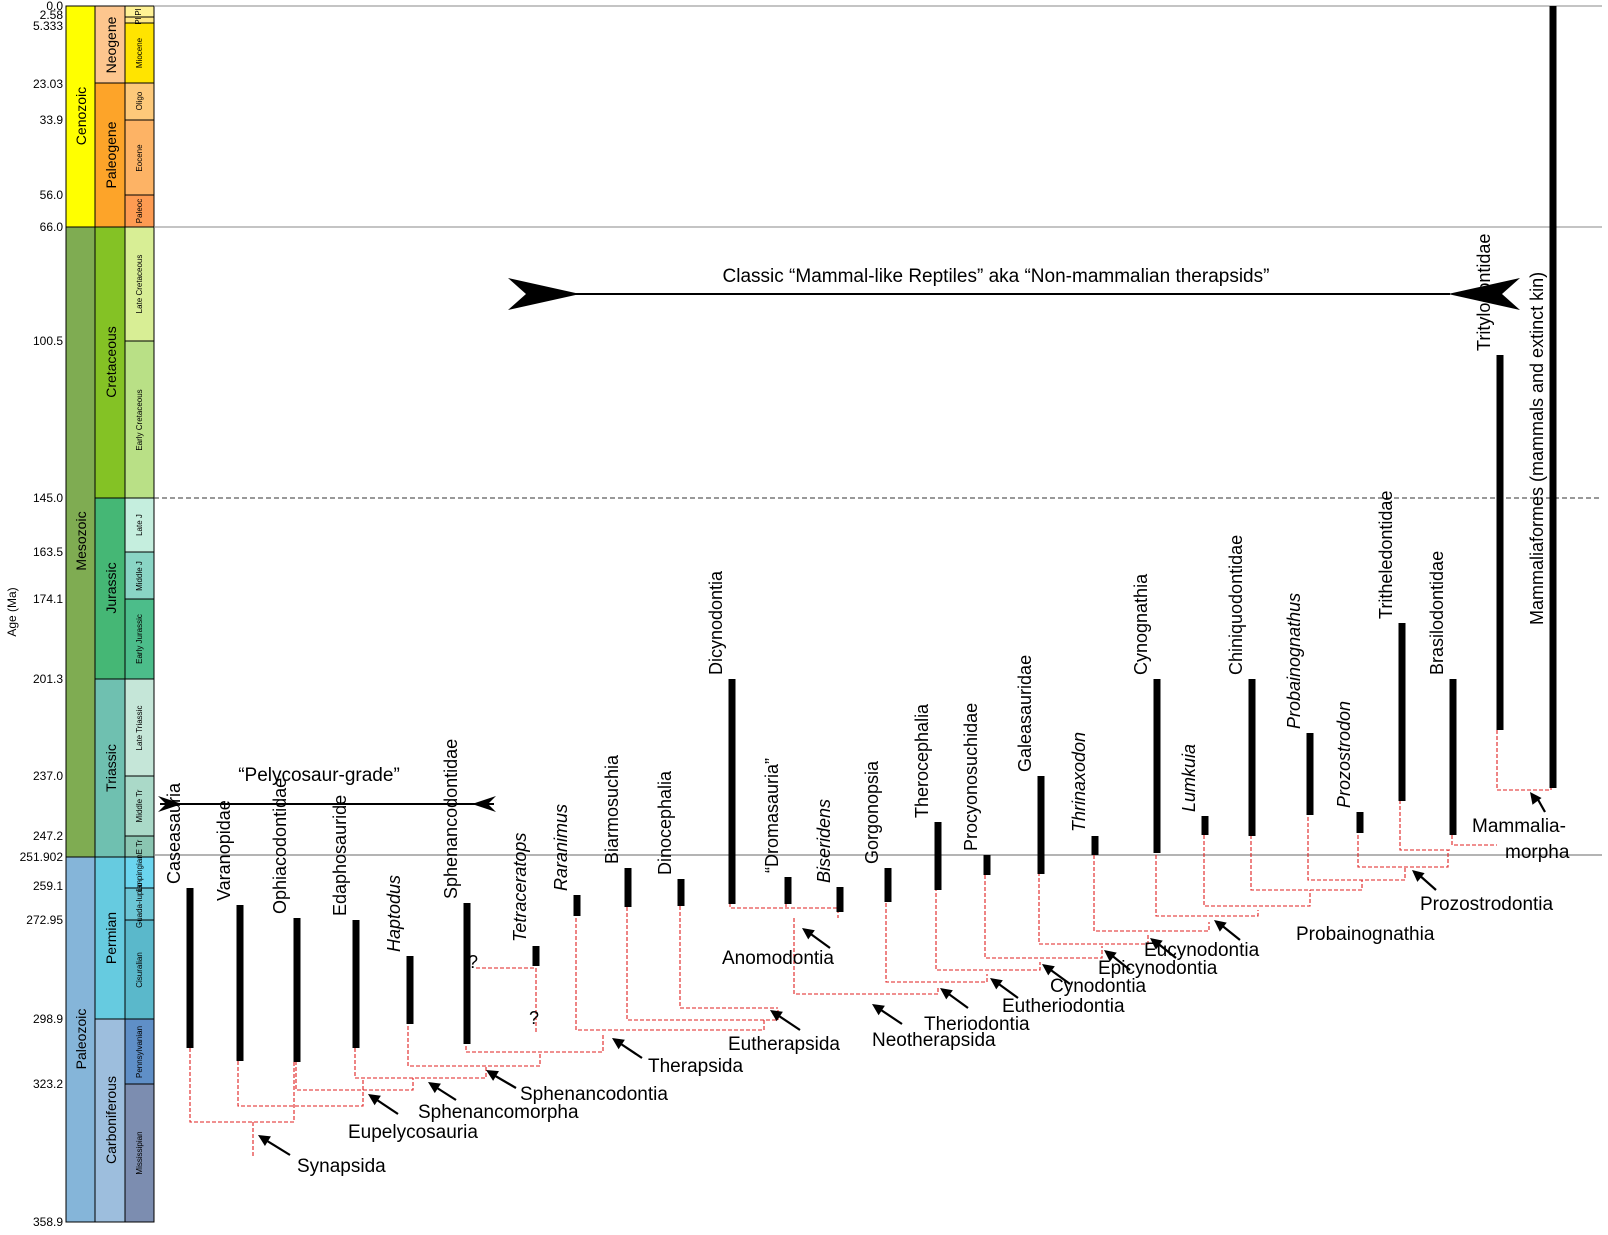  I want to click on taxon-label: Haptodus, so click(394, 913).